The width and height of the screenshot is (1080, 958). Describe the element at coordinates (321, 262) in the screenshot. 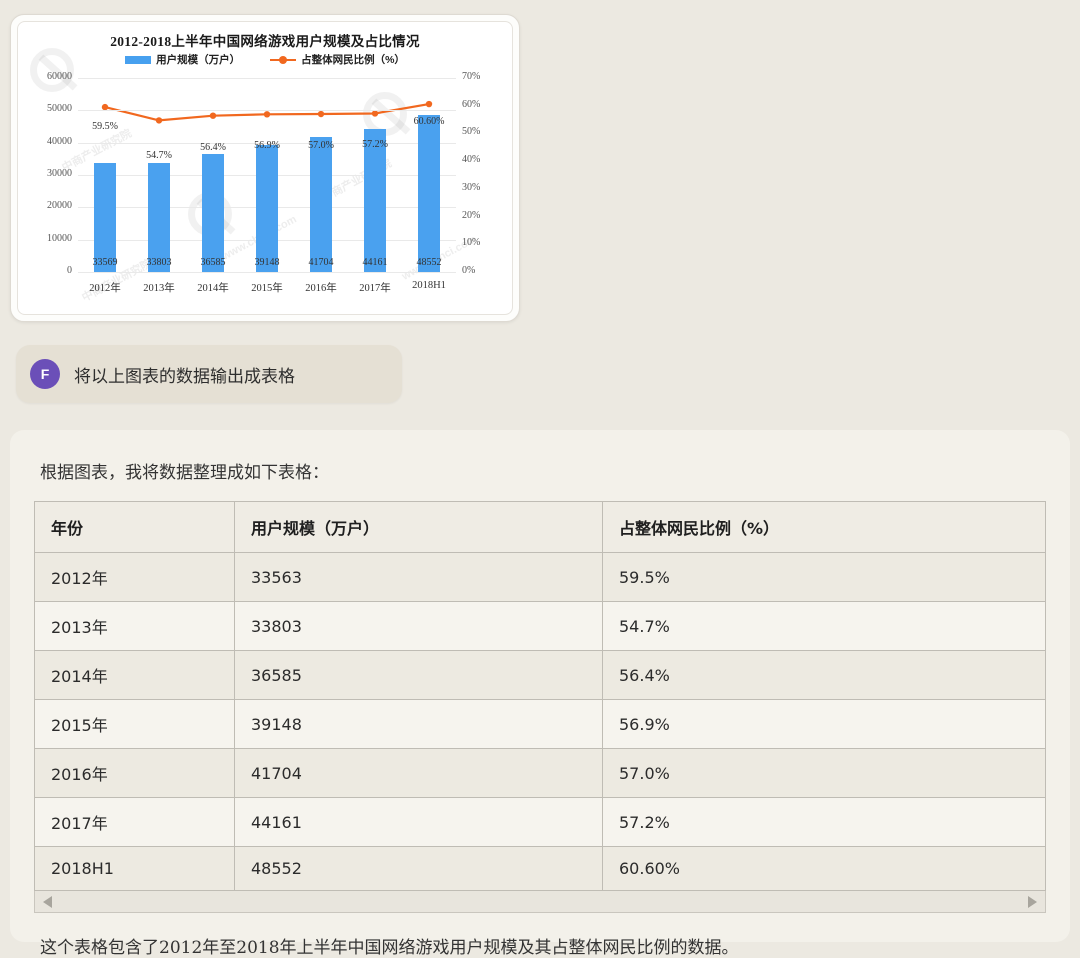

I see `bar-value-label: 41704` at that location.